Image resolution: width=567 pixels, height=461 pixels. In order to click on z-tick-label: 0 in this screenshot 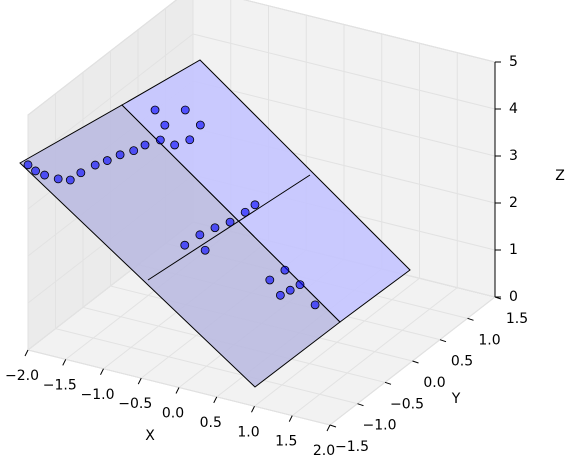, I will do `click(513, 297)`.